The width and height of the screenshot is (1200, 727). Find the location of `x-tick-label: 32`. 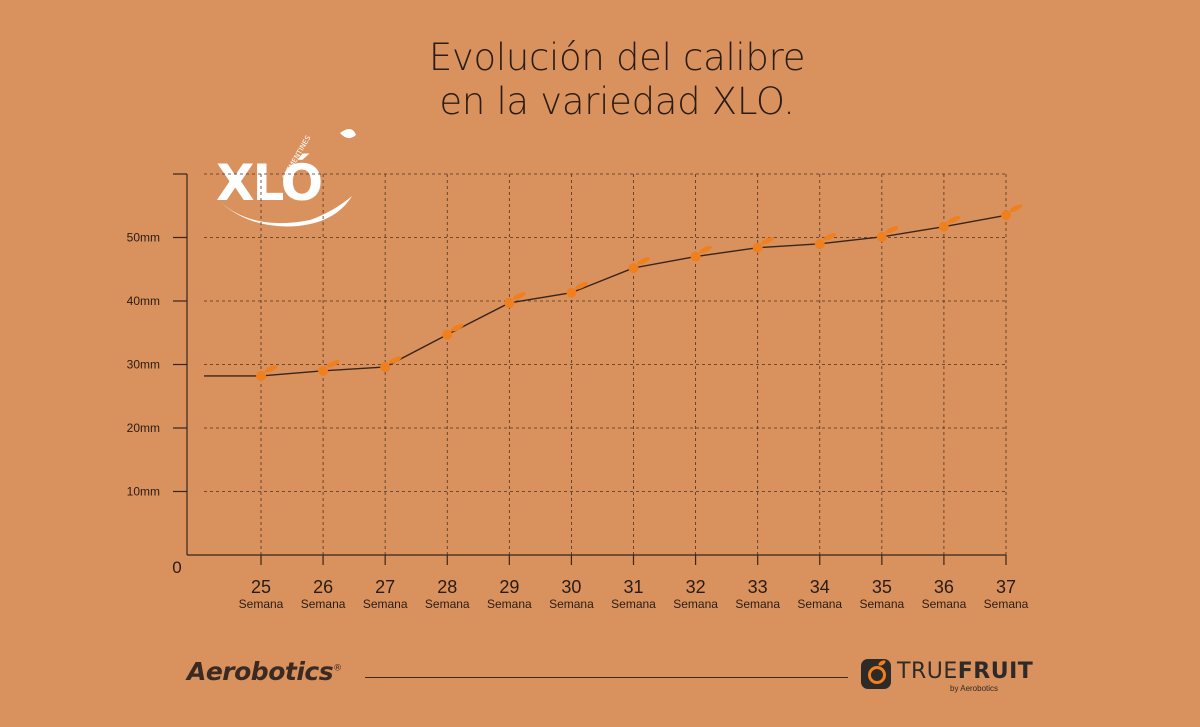

x-tick-label: 32 is located at coordinates (696, 587).